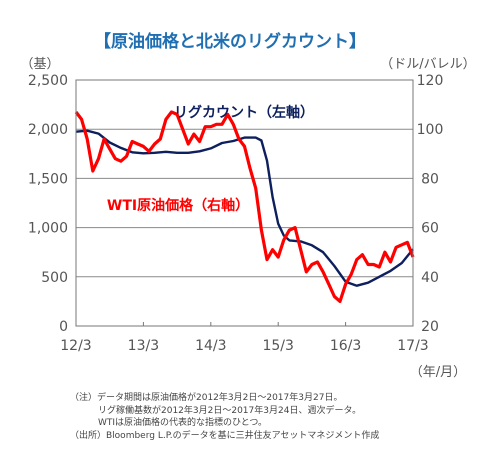 This screenshot has height=457, width=489. What do you see at coordinates (430, 204) in the screenshot?
I see `right-y-tick-labels: 20 40 60 80 100 120` at bounding box center [430, 204].